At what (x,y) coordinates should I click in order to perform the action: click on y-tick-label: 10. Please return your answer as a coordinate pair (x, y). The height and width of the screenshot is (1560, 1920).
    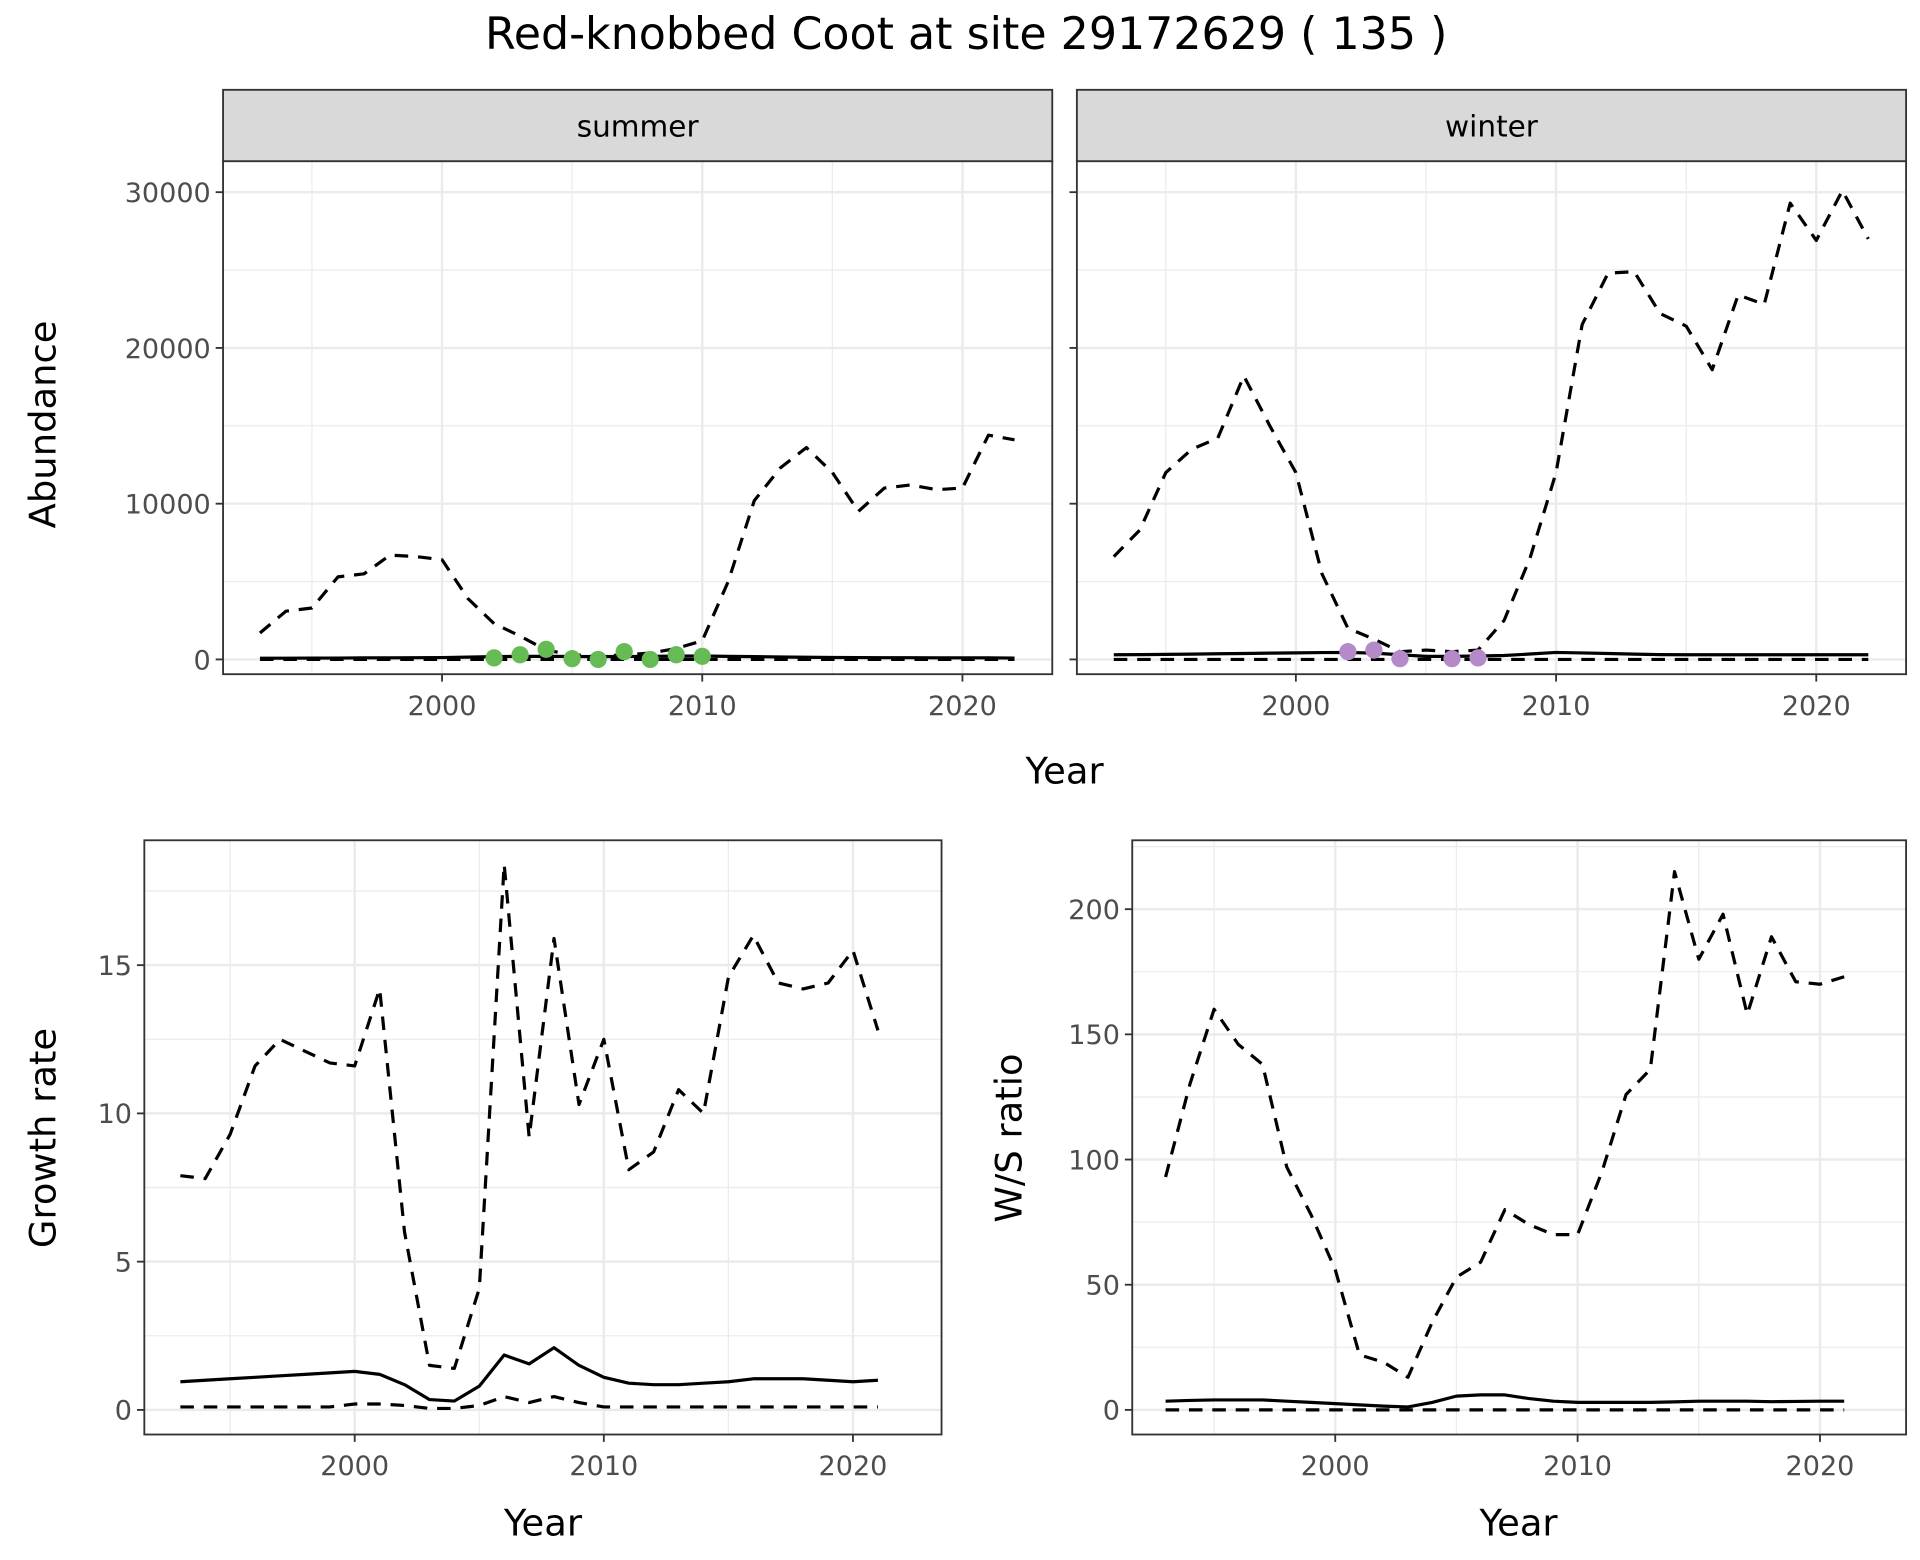
    Looking at the image, I should click on (115, 1114).